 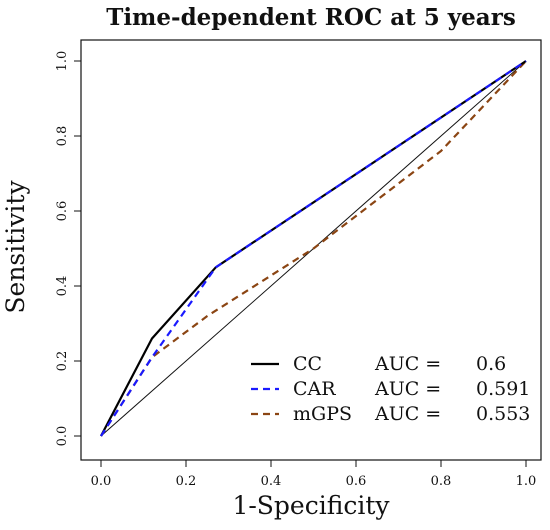 I want to click on y-axis: 0.0 0.2 0.4 0.6 0.8 1.0, so click(x=68, y=249).